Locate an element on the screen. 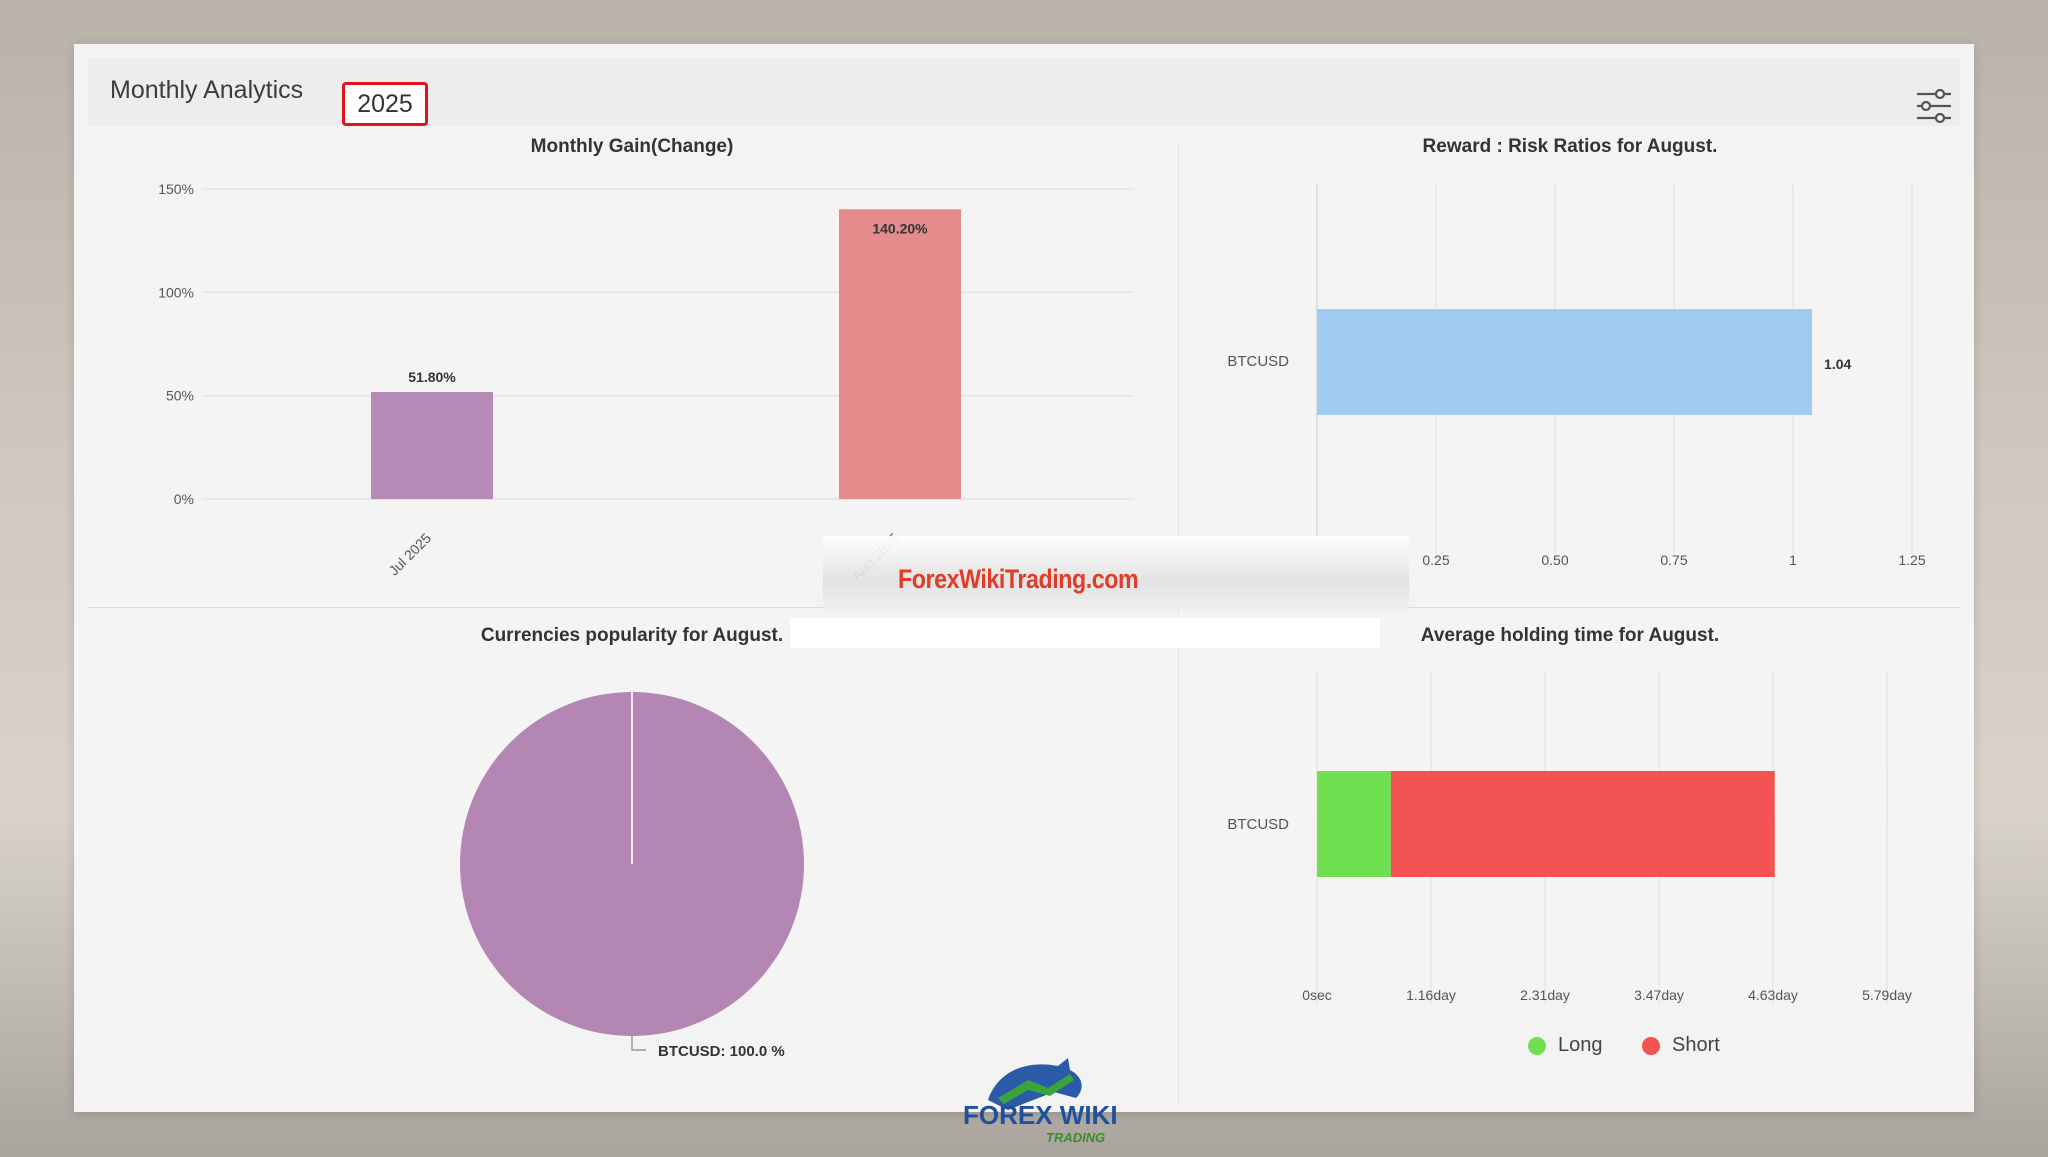  legend-long: Long is located at coordinates (1565, 1045).